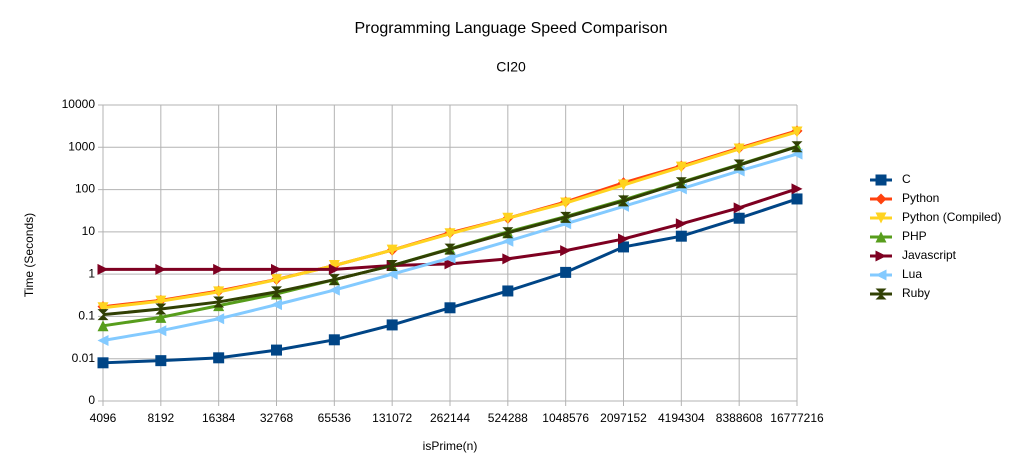 The width and height of the screenshot is (1022, 473). What do you see at coordinates (565, 418) in the screenshot?
I see `x-tick-label: 1048576` at bounding box center [565, 418].